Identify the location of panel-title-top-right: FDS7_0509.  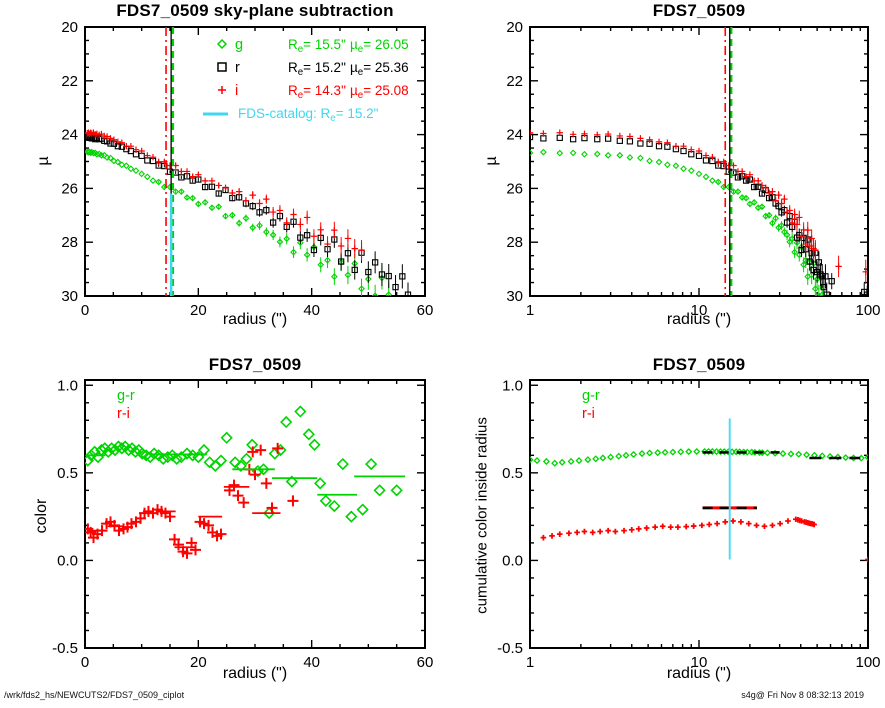
(699, 10).